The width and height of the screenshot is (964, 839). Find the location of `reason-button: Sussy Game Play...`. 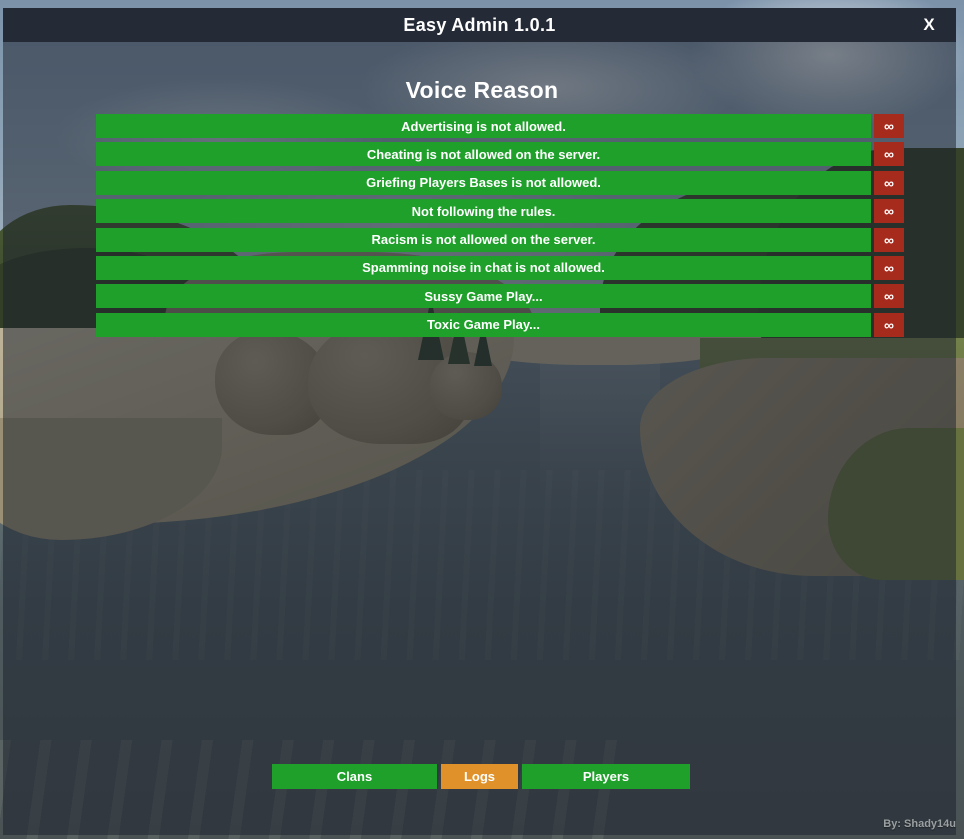

reason-button: Sussy Game Play... is located at coordinates (483, 296).